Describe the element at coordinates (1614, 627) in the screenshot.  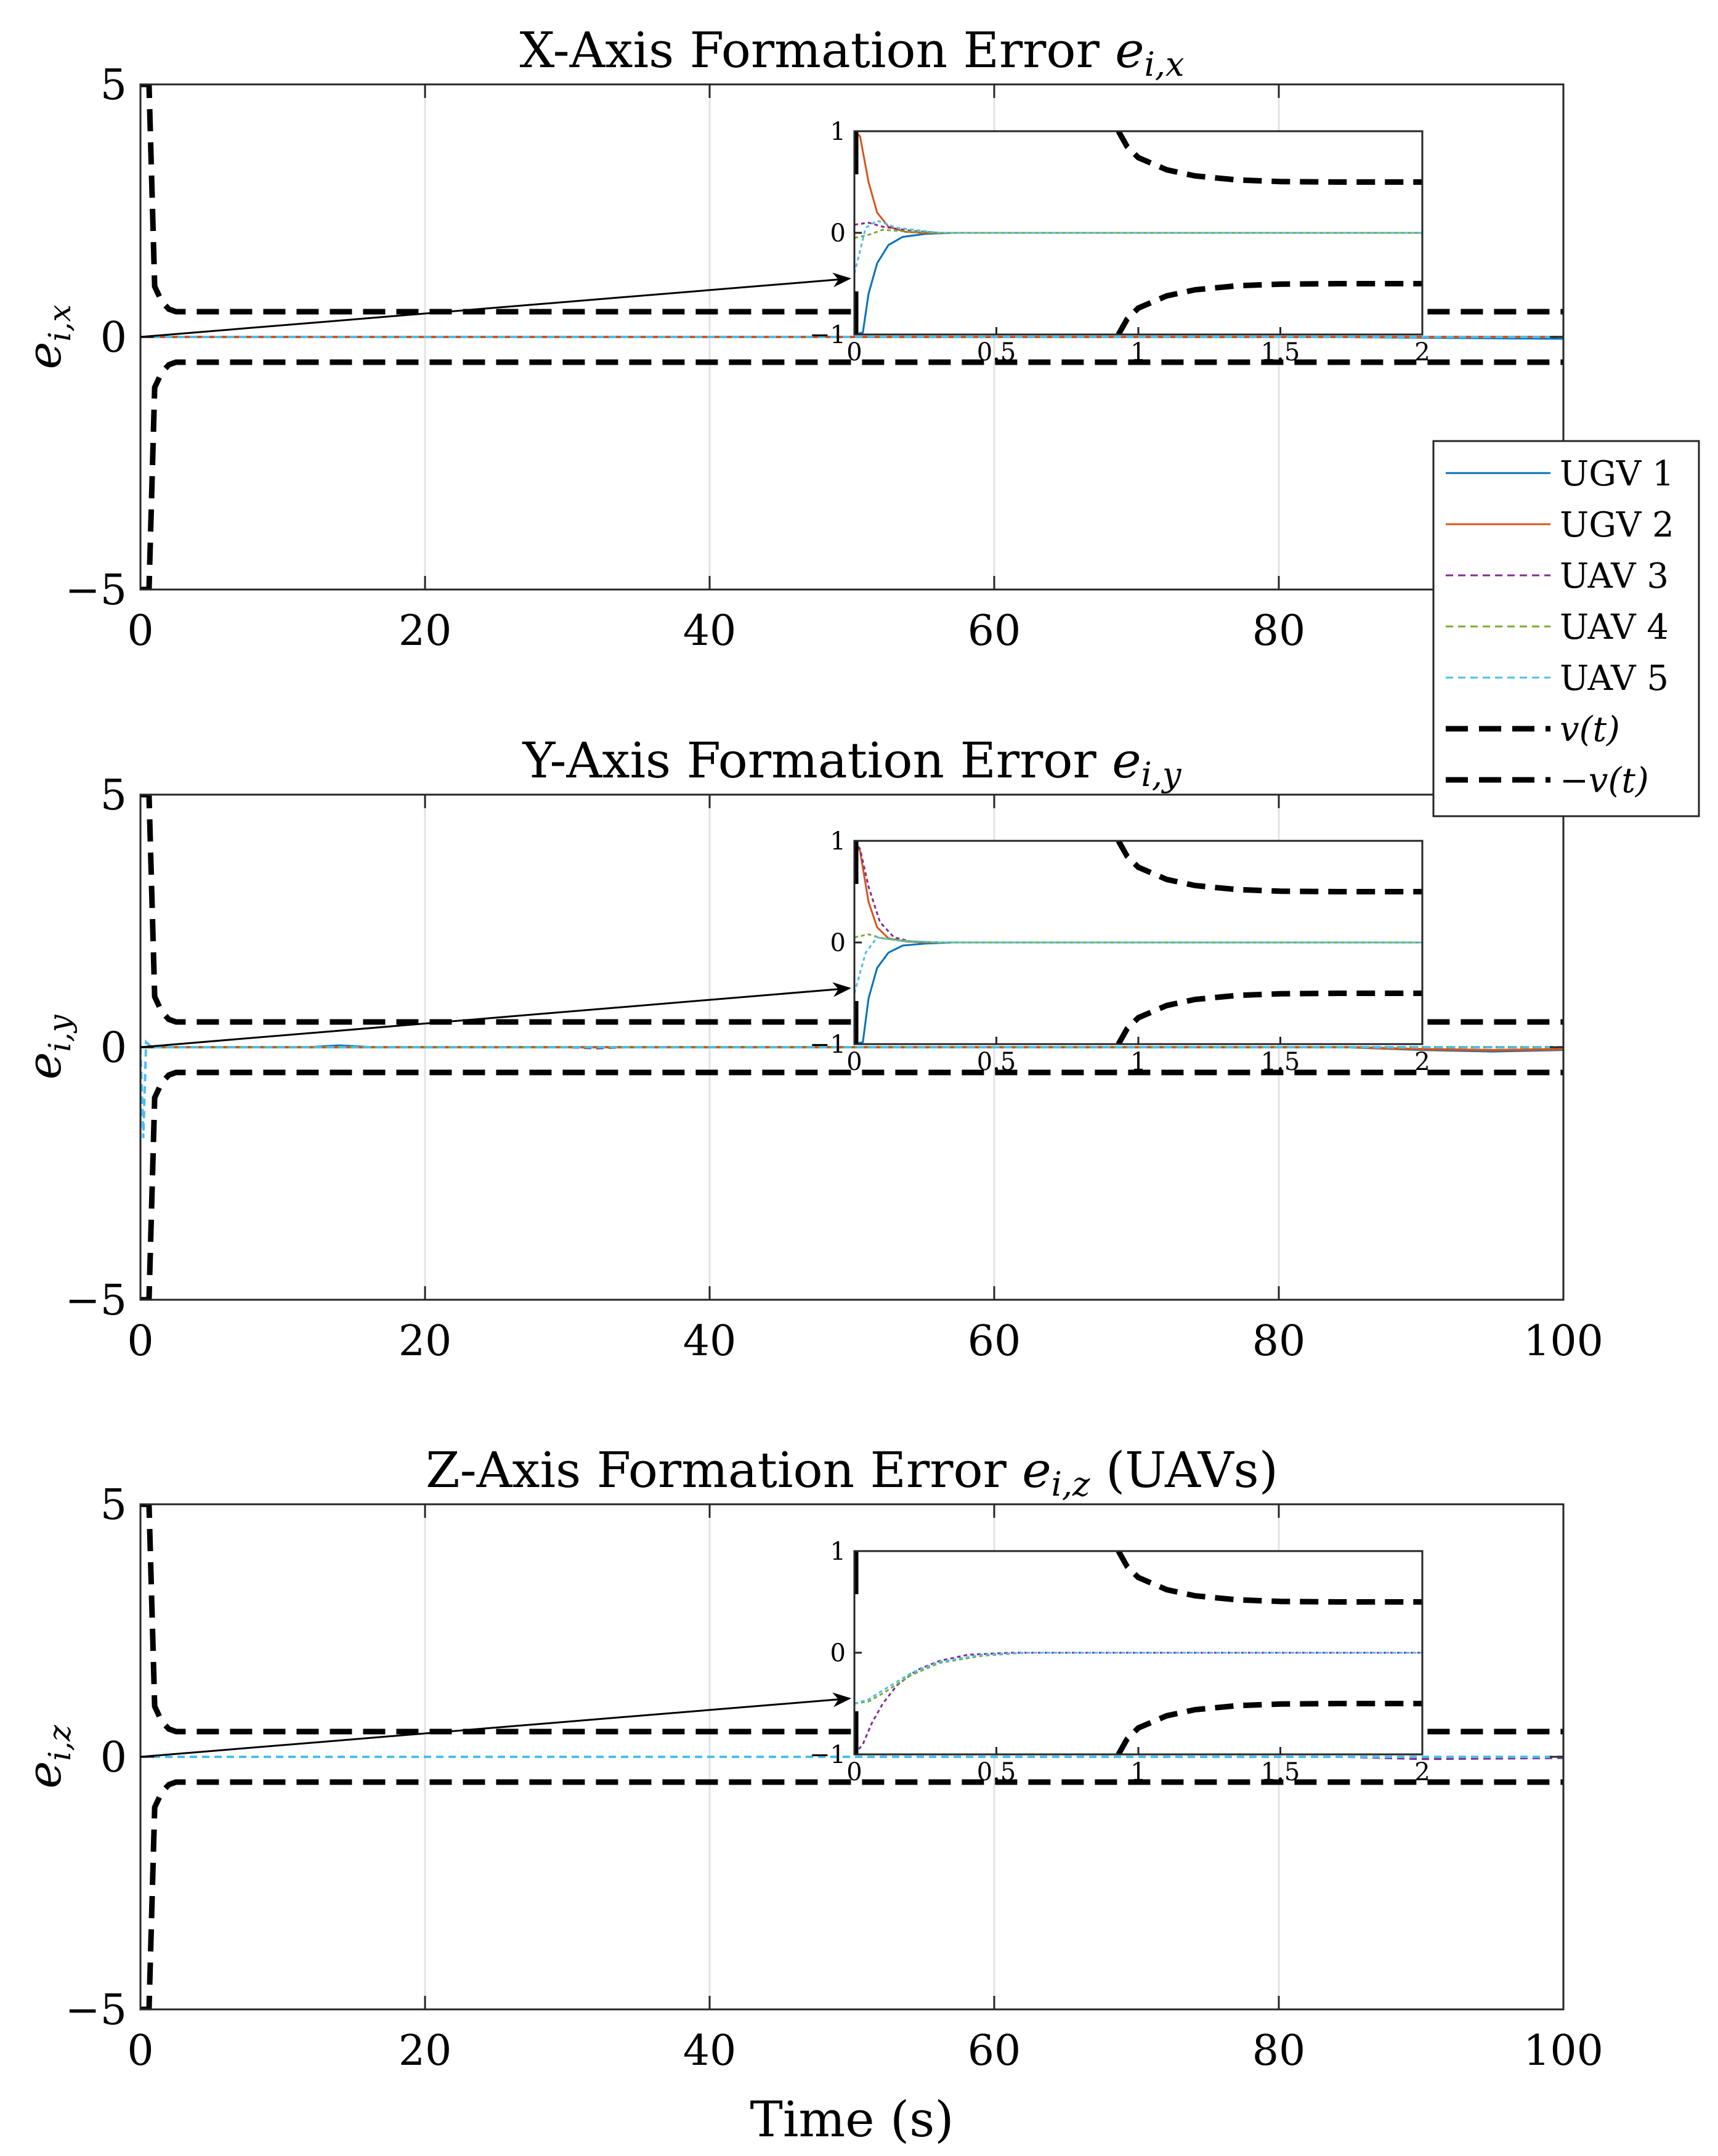
I see `legend-label: UAV 4` at that location.